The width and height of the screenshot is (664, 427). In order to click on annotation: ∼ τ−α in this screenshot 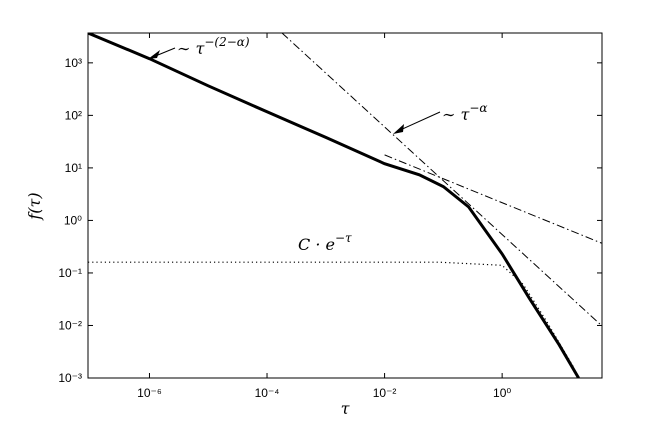, I will do `click(465, 112)`.